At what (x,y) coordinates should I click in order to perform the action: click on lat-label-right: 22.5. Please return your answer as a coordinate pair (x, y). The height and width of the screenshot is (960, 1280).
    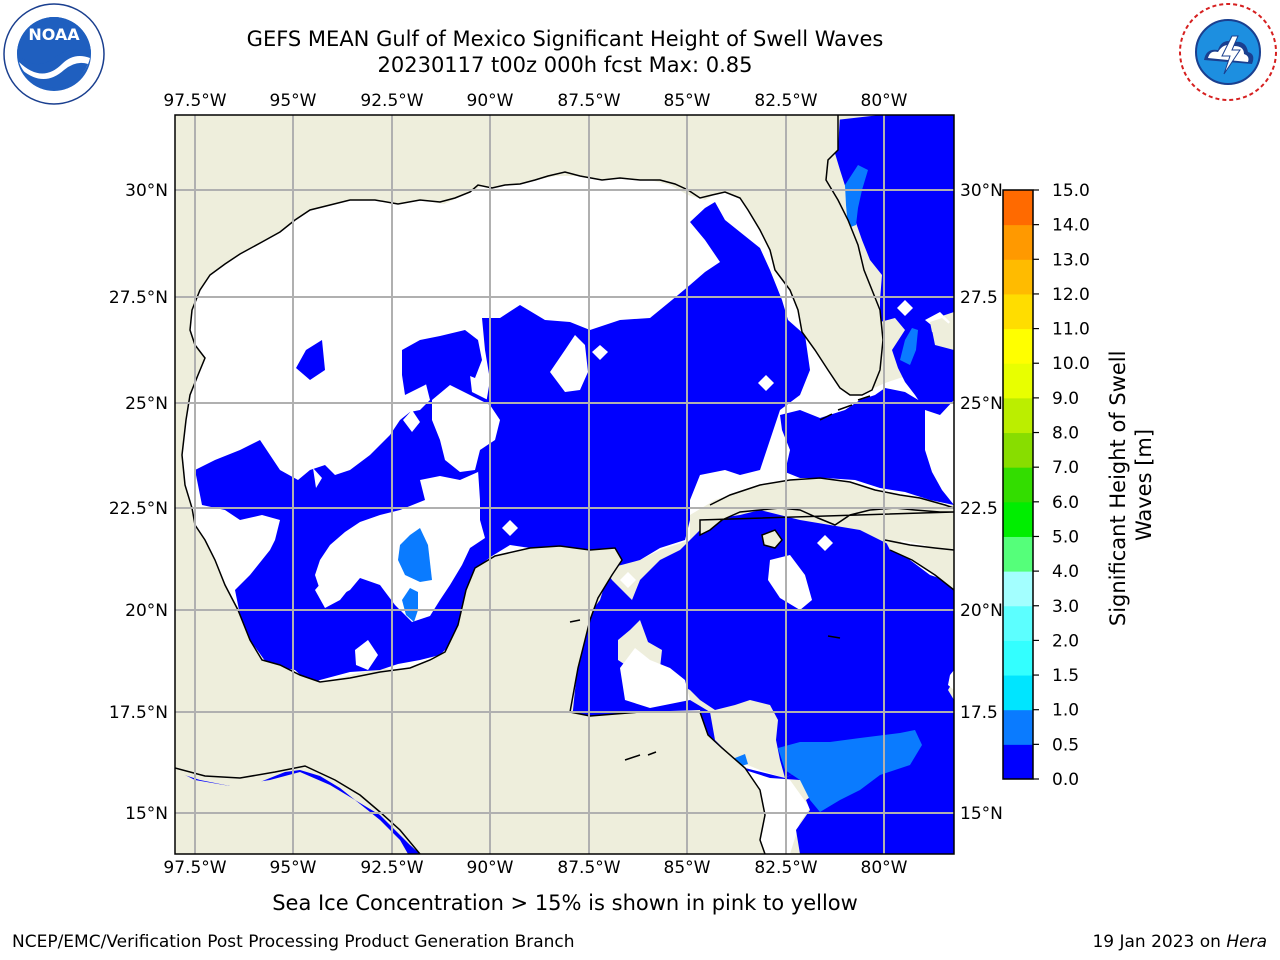
    Looking at the image, I should click on (979, 509).